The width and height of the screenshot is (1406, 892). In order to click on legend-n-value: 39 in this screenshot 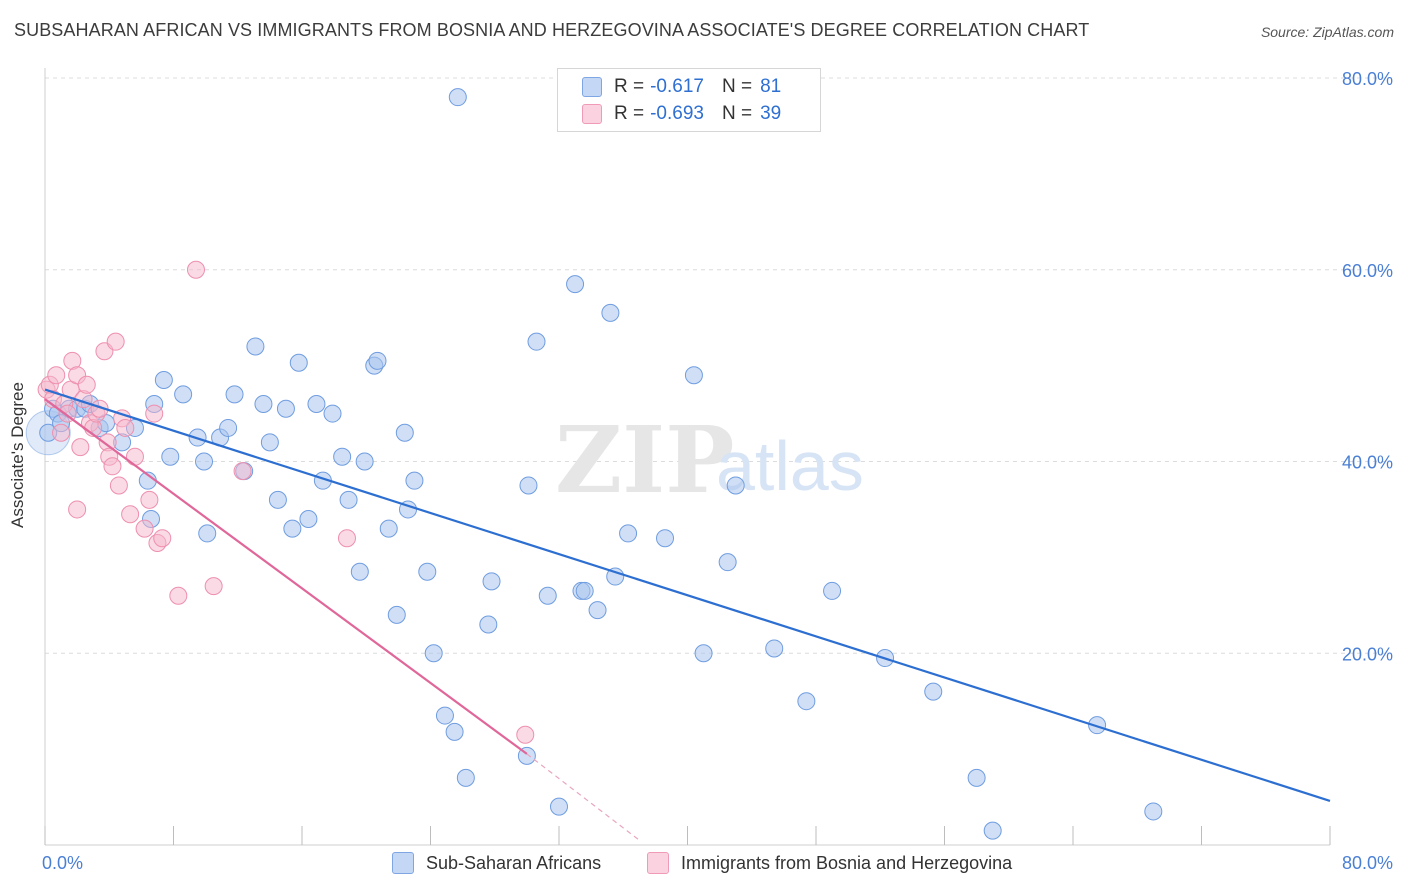, I will do `click(771, 113)`.